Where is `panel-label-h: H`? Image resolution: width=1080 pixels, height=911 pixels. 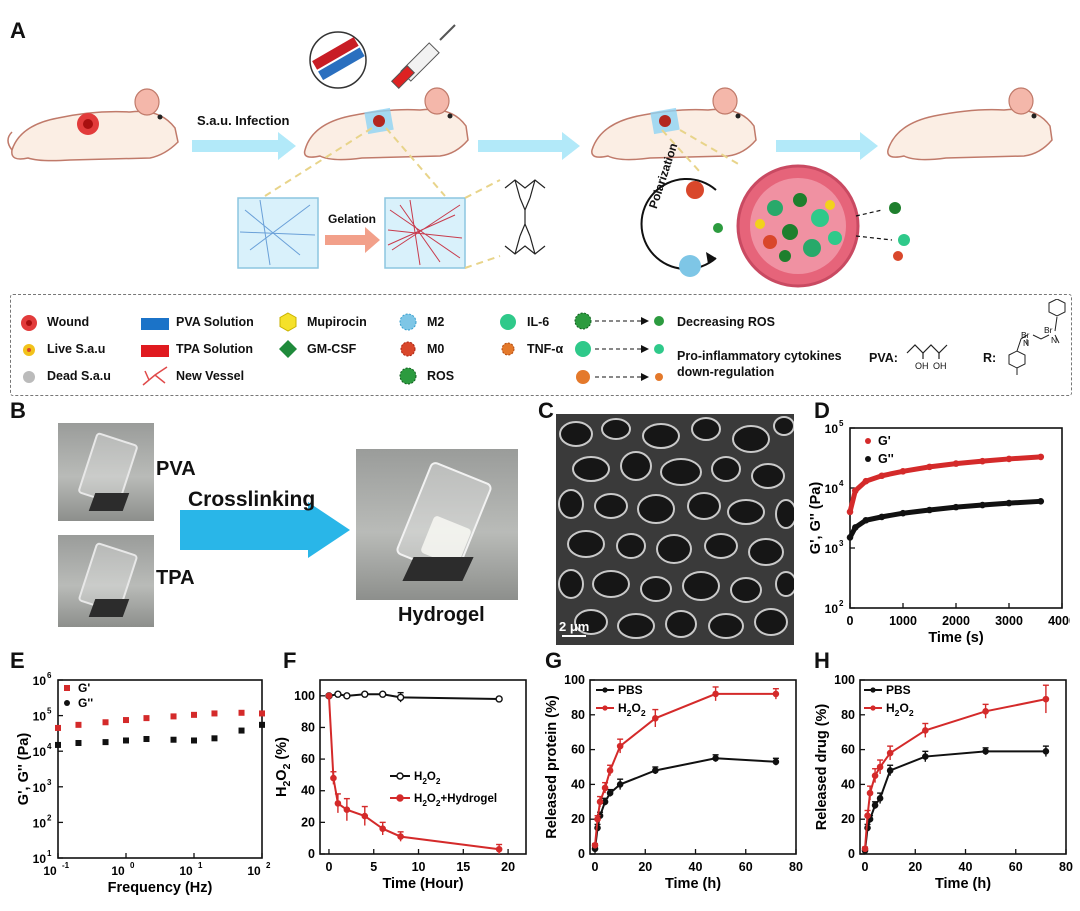
panel-label-h: H is located at coordinates (822, 660).